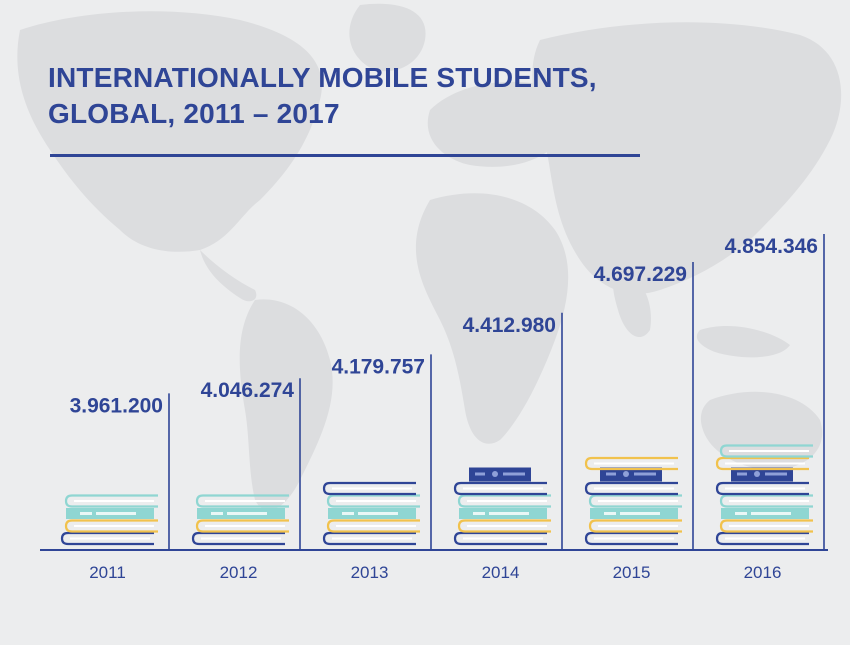  Describe the element at coordinates (377, 468) in the screenshot. I see `bar-2013: 4.179.757 2013` at that location.